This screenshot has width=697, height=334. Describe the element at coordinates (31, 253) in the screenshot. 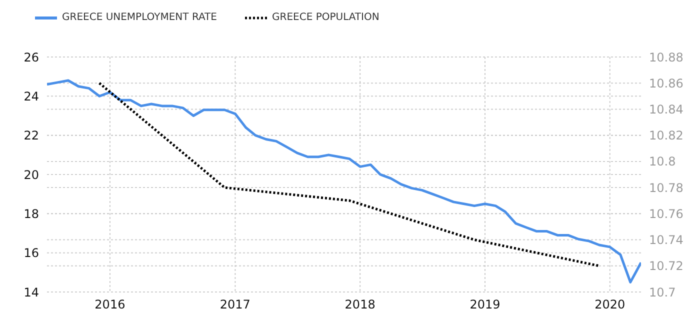

I see `y-tick-label: 16` at that location.